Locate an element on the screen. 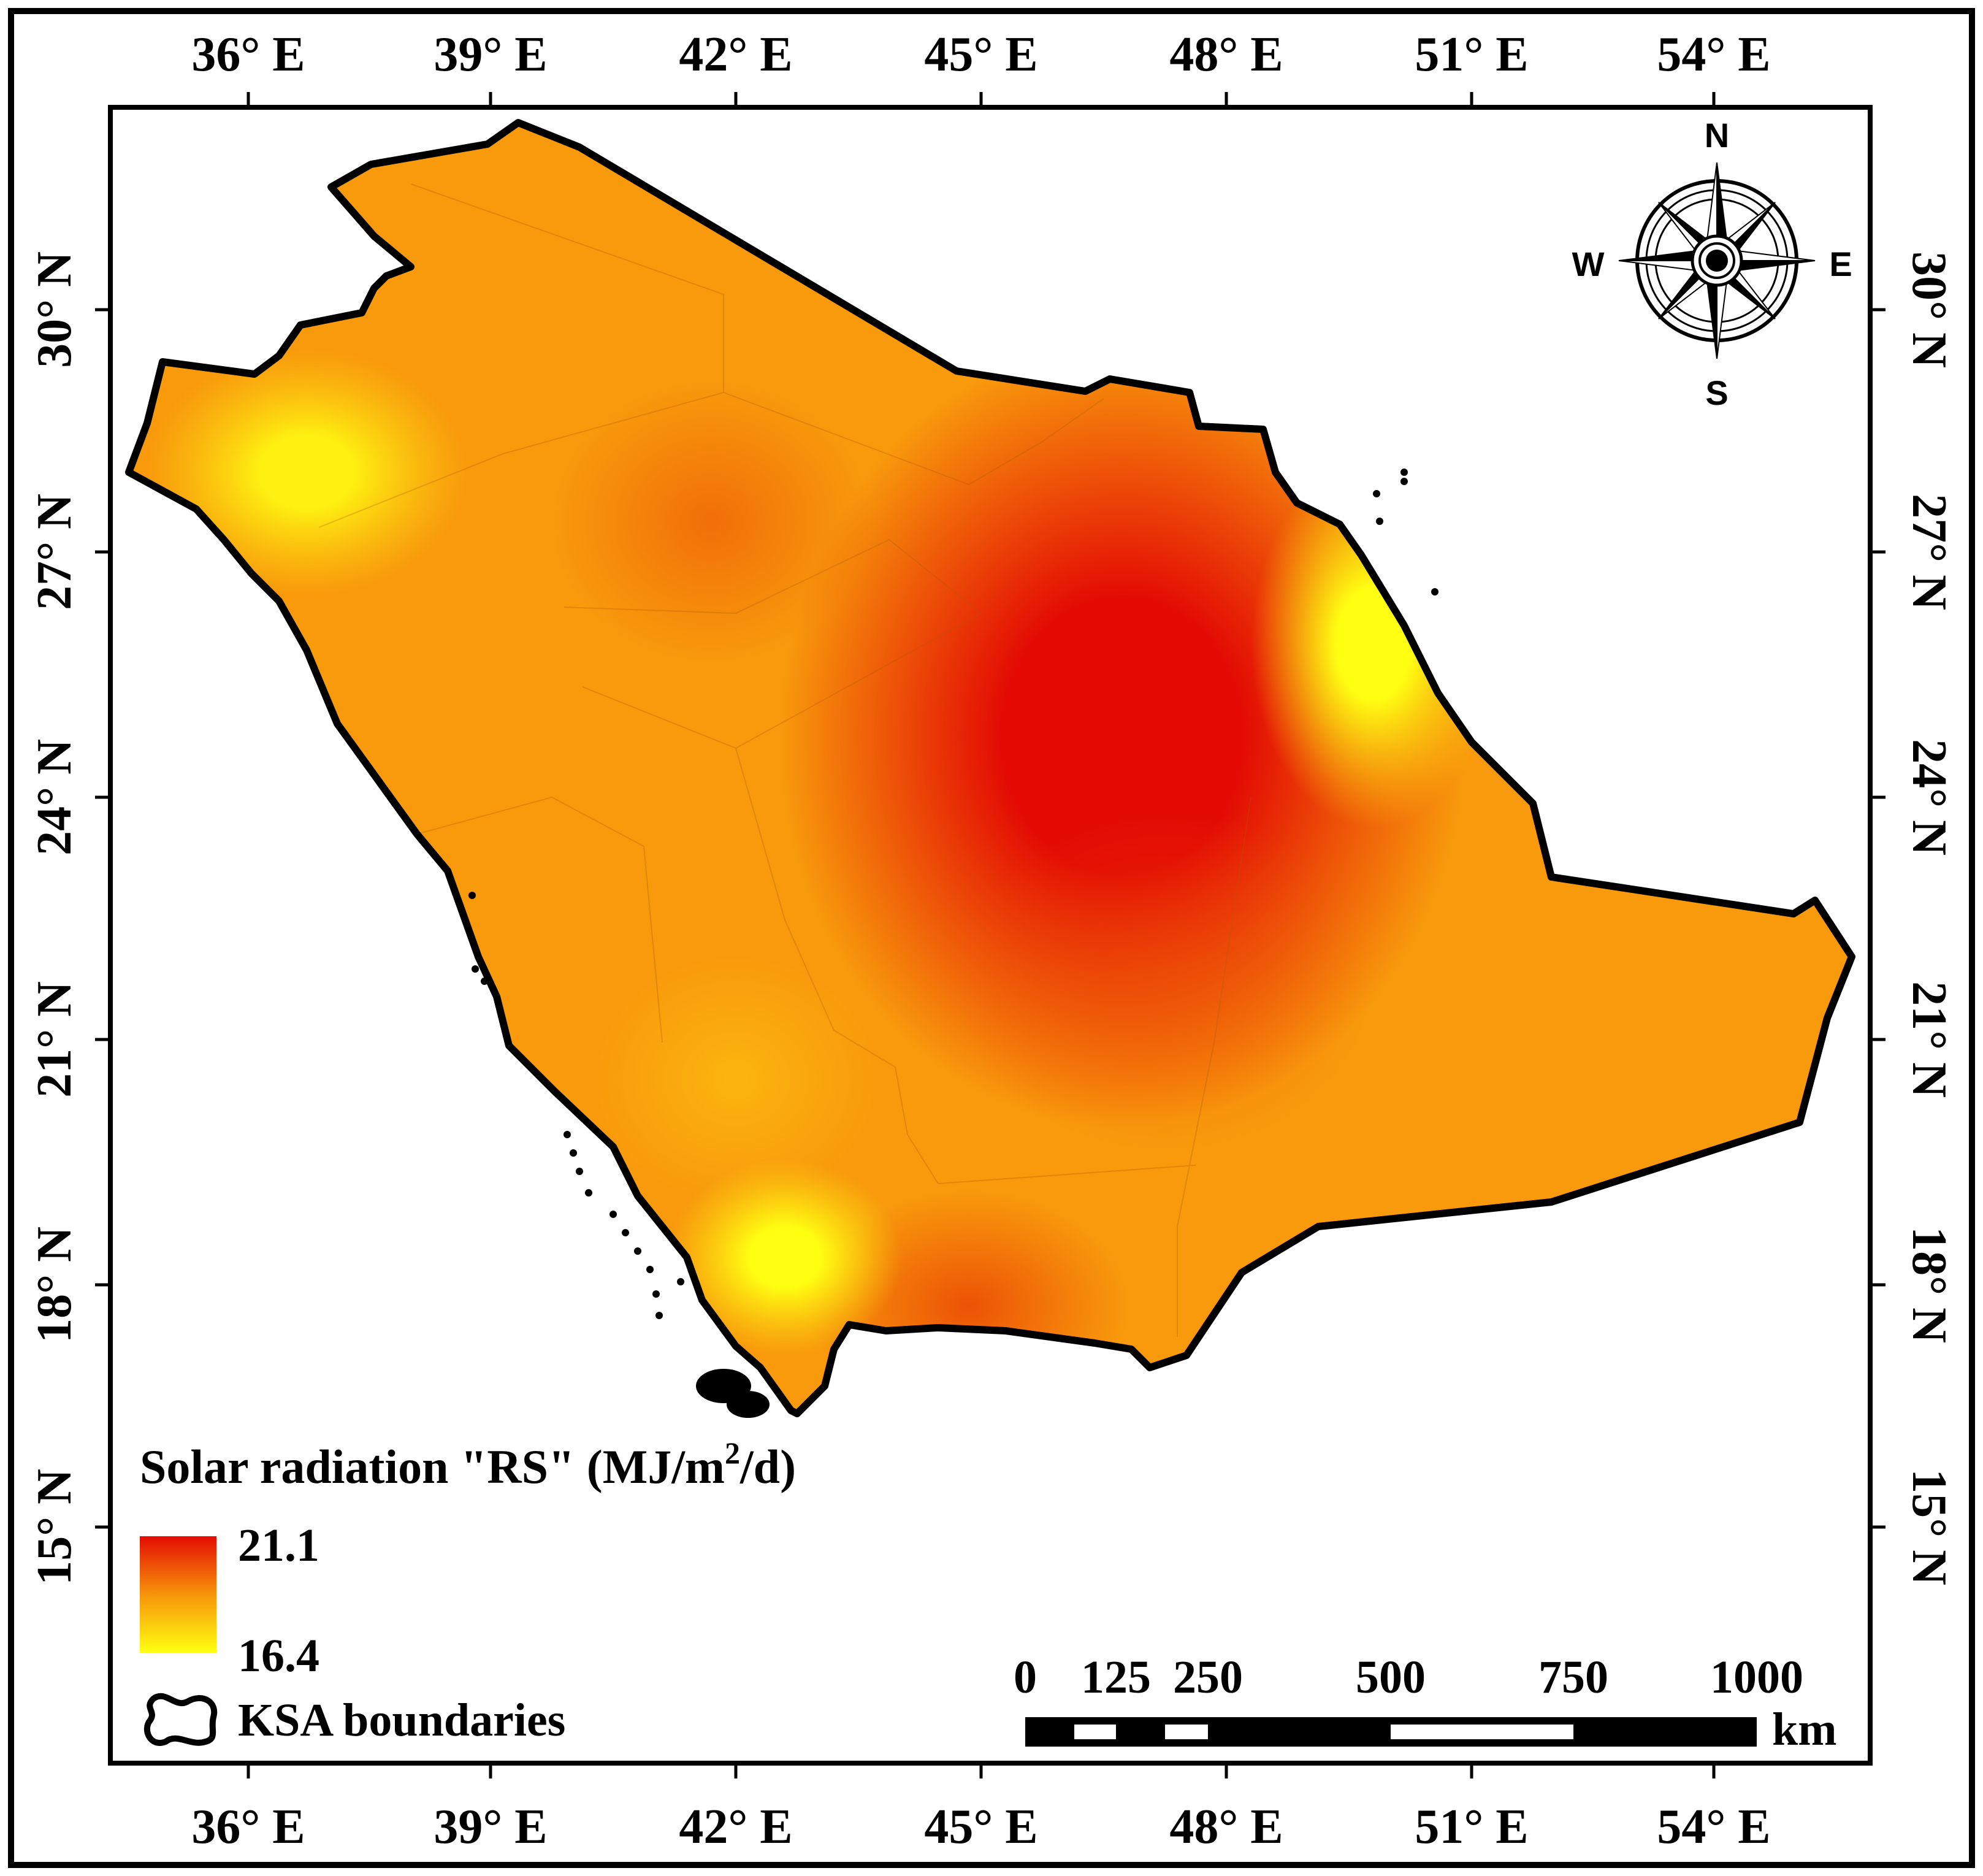 The width and height of the screenshot is (1983, 1876). scale-bar-ticks: 0 125 250 500 750 1000 is located at coordinates (1408, 1678).